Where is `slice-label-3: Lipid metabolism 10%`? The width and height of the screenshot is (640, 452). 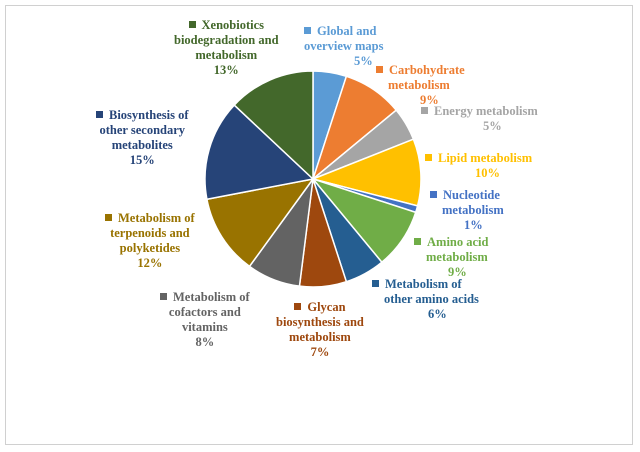 slice-label-3: Lipid metabolism 10% is located at coordinates (478, 166).